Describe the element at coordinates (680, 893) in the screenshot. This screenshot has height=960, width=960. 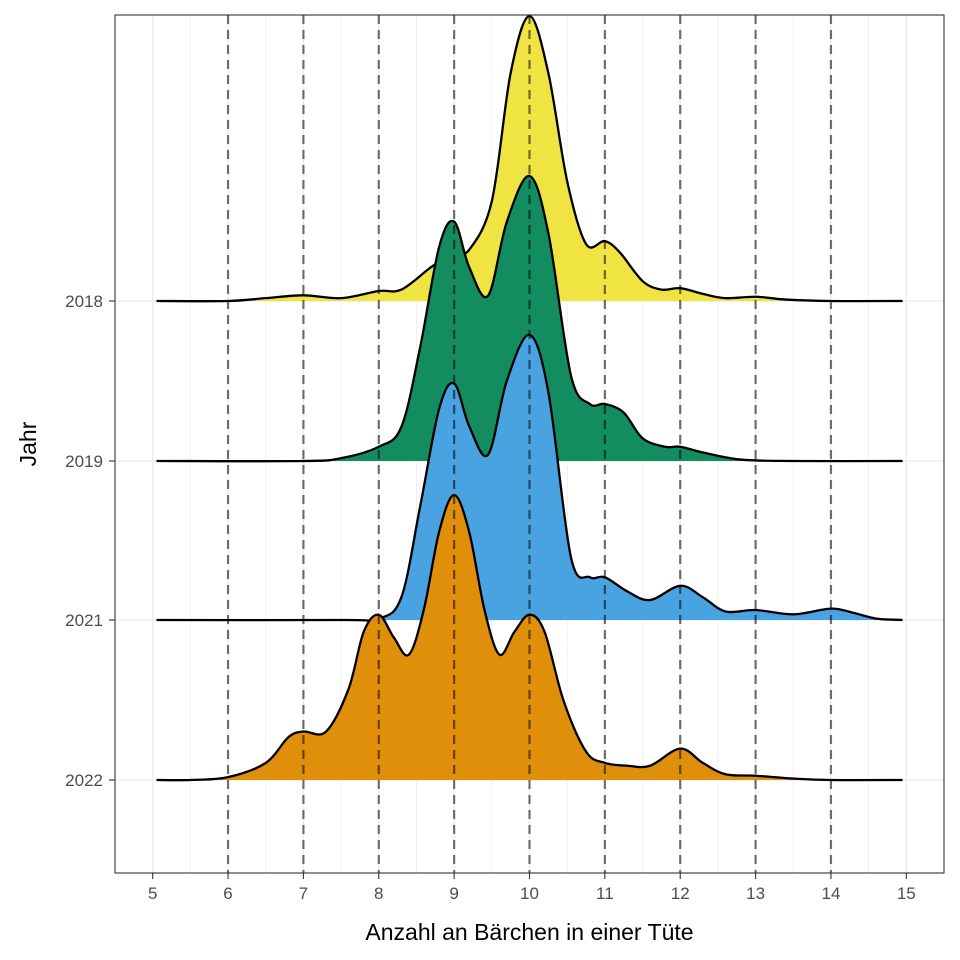
I see `x-tick-label-12: 12` at that location.